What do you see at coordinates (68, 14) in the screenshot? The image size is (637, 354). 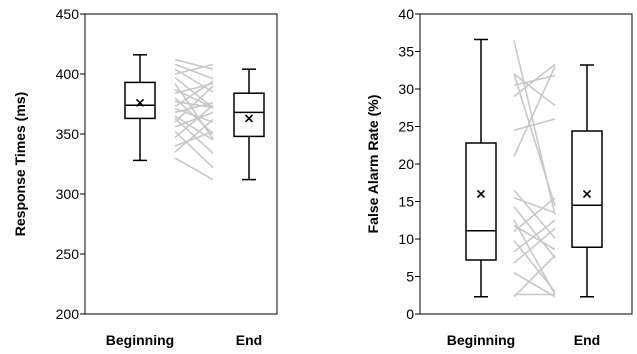 I see `y-tick-label: 450` at bounding box center [68, 14].